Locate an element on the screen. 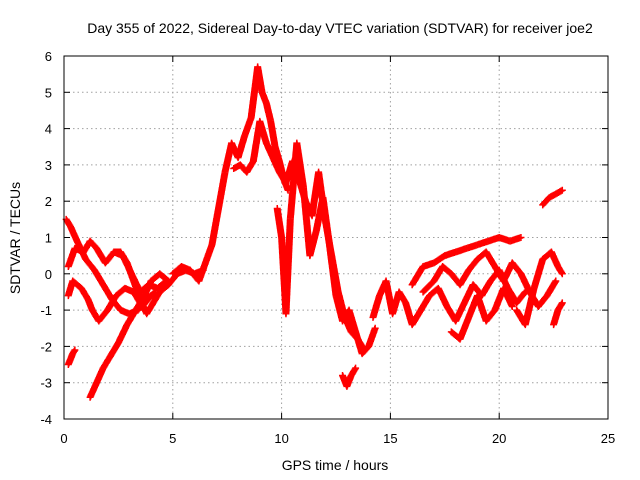  y-tick-label: -1 is located at coordinates (46, 310).